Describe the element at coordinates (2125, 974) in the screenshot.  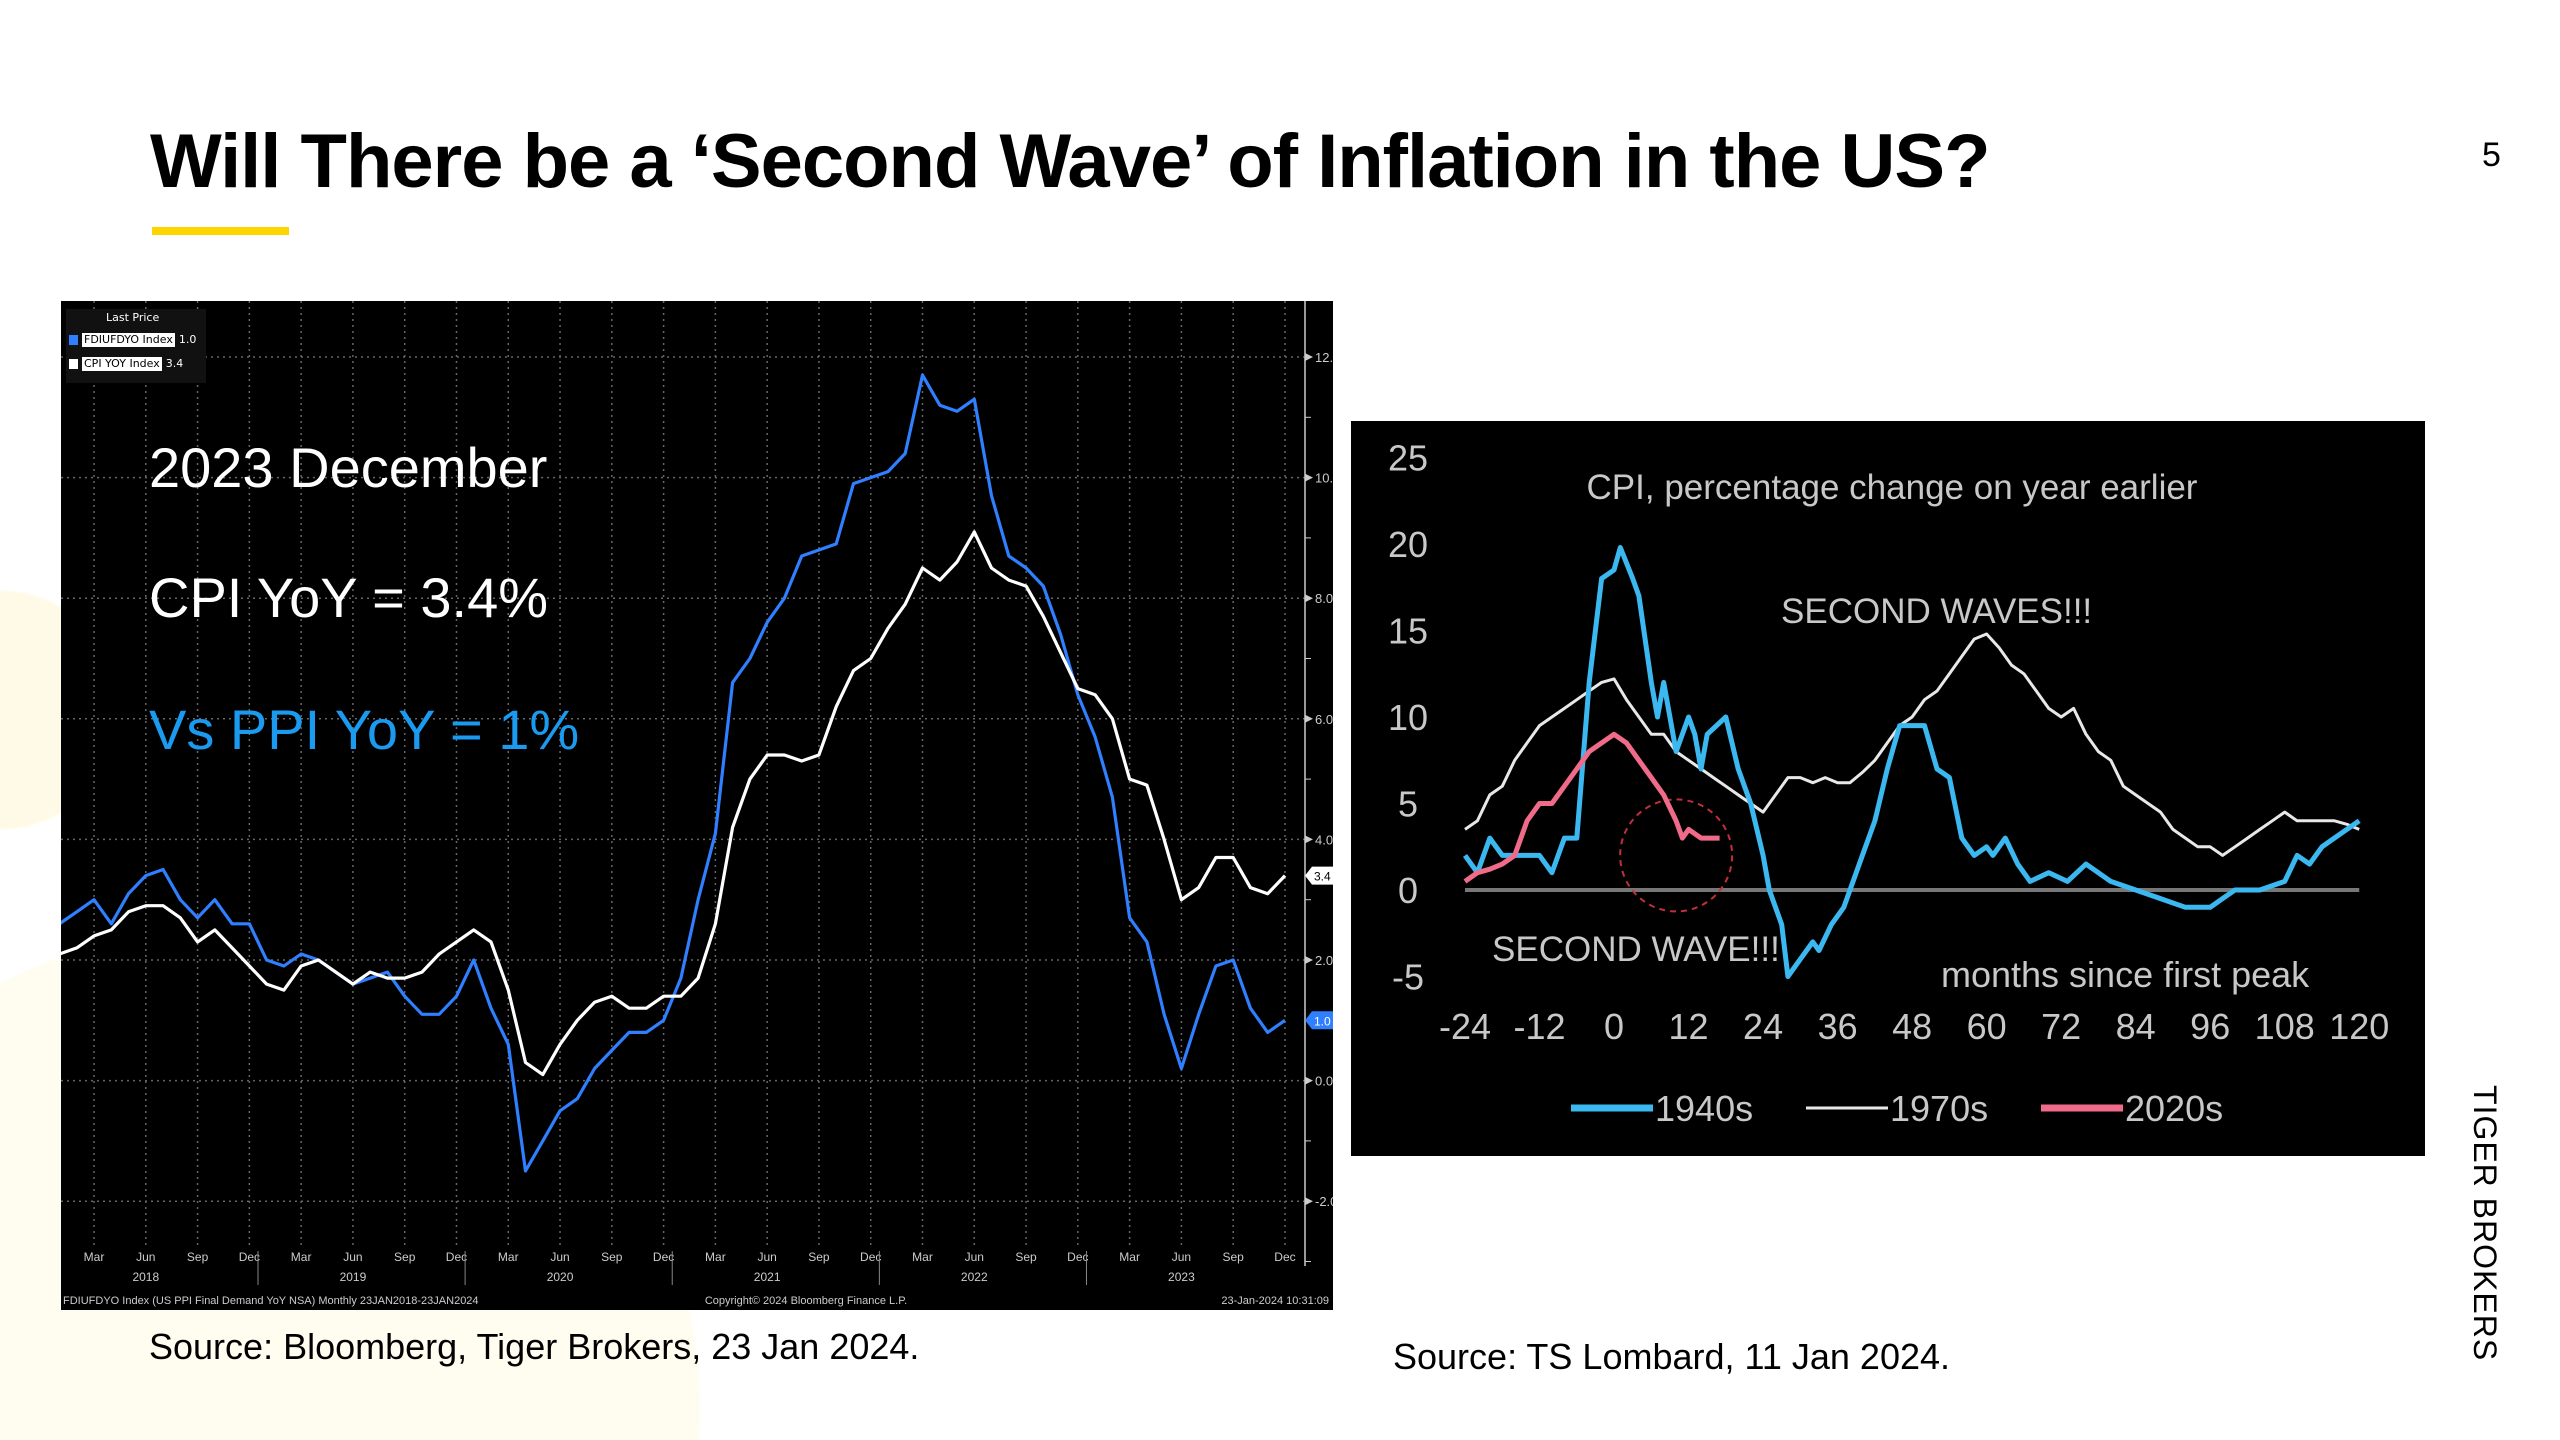
I see `x-axis-label: months since first peak` at that location.